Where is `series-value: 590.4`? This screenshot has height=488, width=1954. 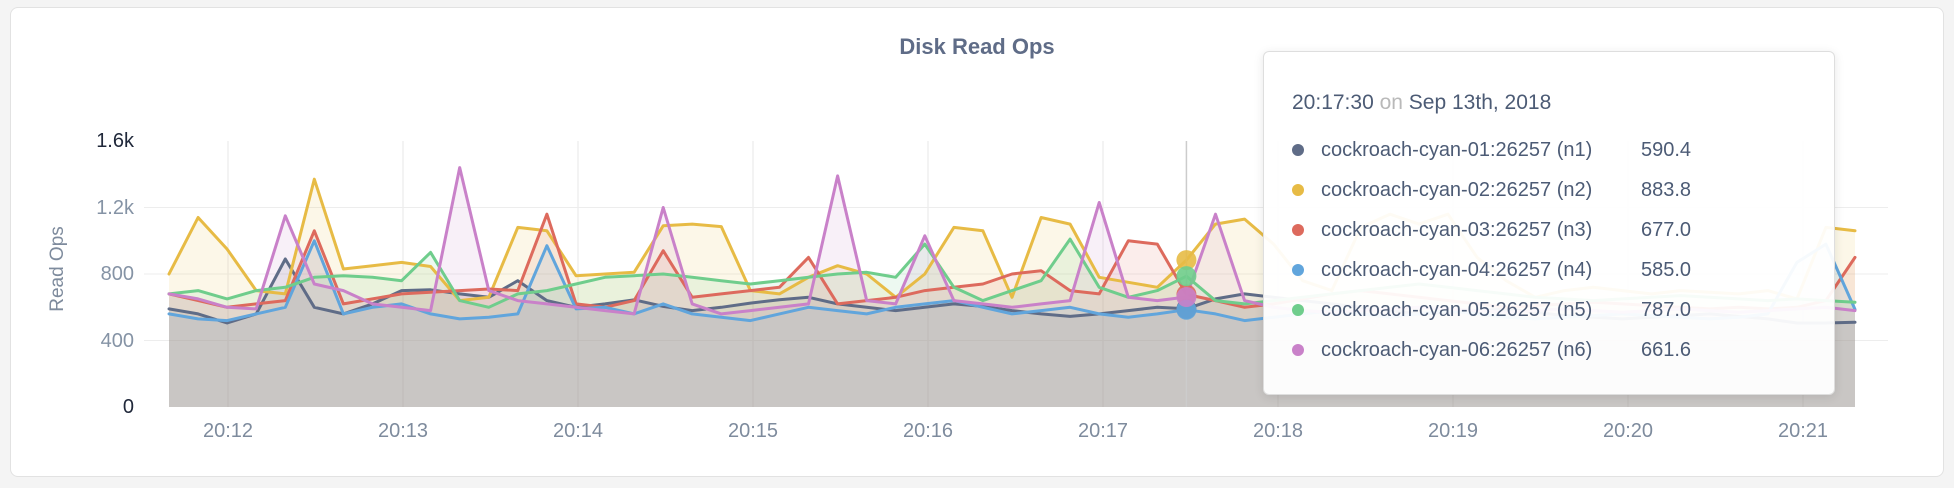 series-value: 590.4 is located at coordinates (1666, 149).